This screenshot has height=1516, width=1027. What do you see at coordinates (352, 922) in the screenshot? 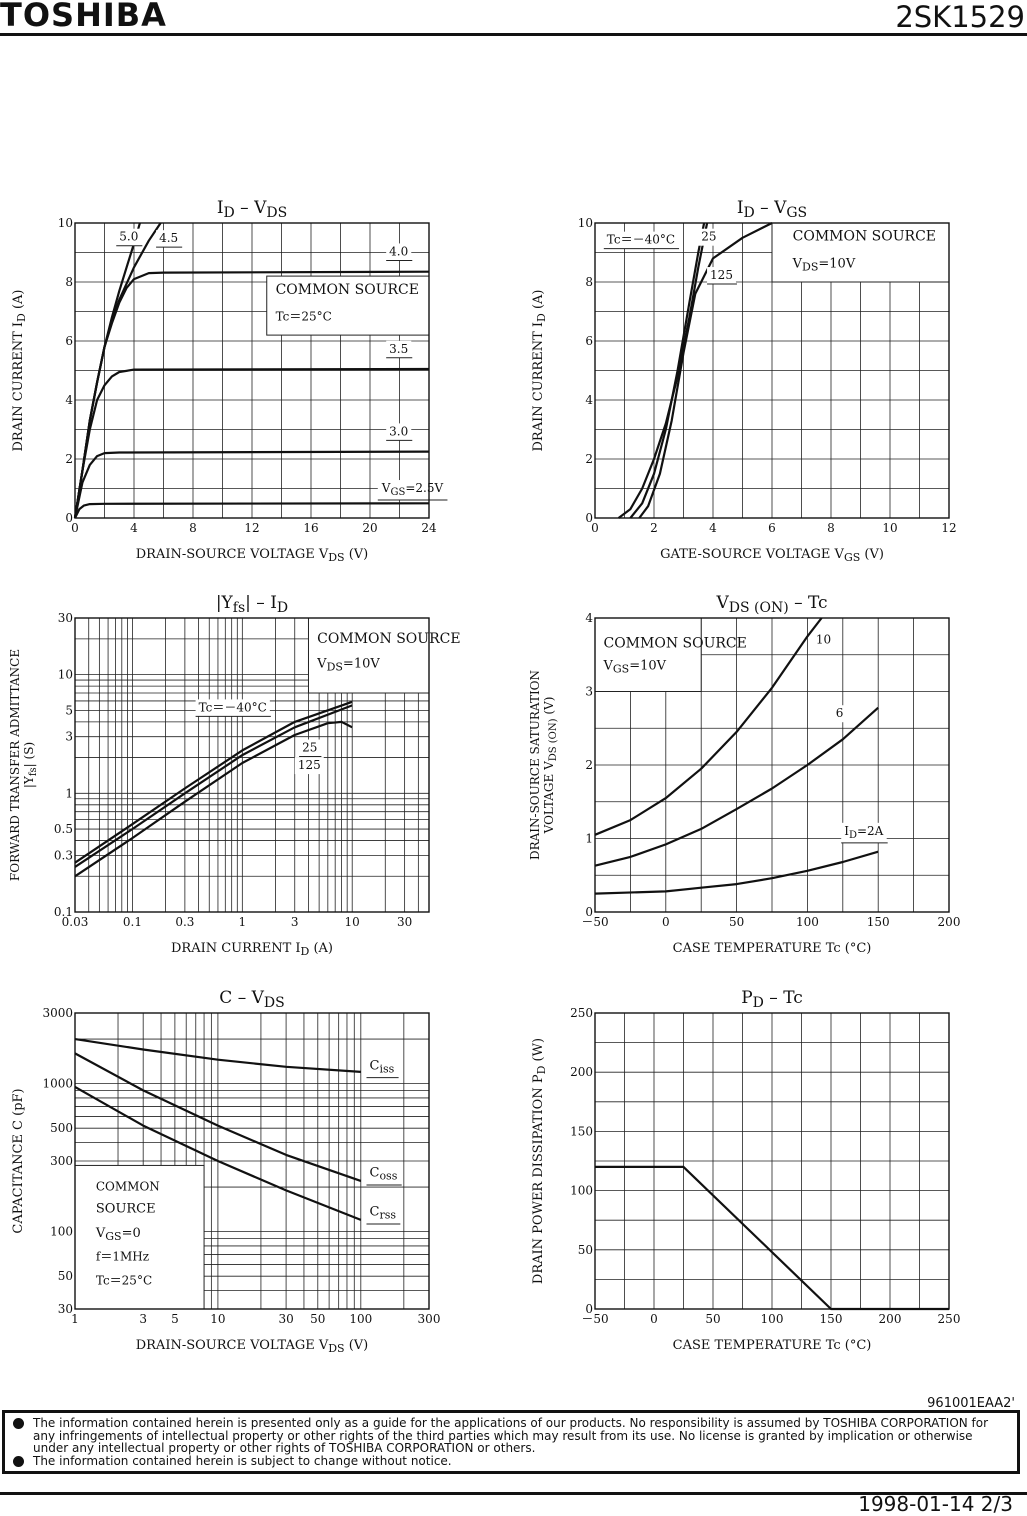
I see `x-tick-label: 10` at bounding box center [352, 922].